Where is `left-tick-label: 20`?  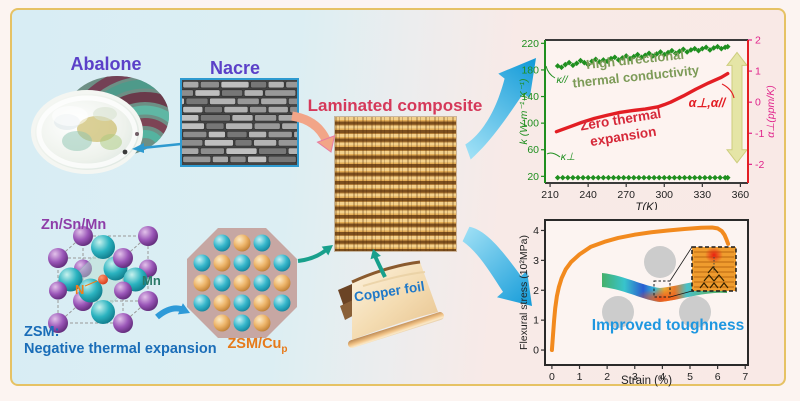 left-tick-label: 20 is located at coordinates (533, 177).